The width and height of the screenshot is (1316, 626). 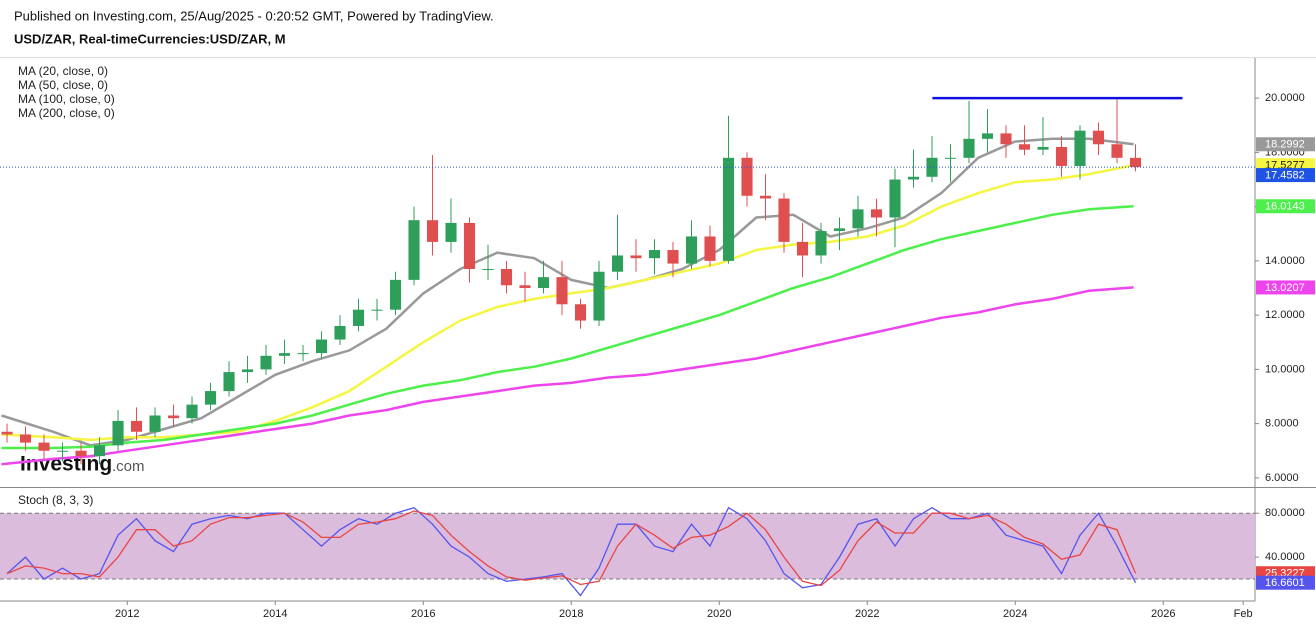 I want to click on price-tag-label: 16.0143, so click(x=1285, y=207).